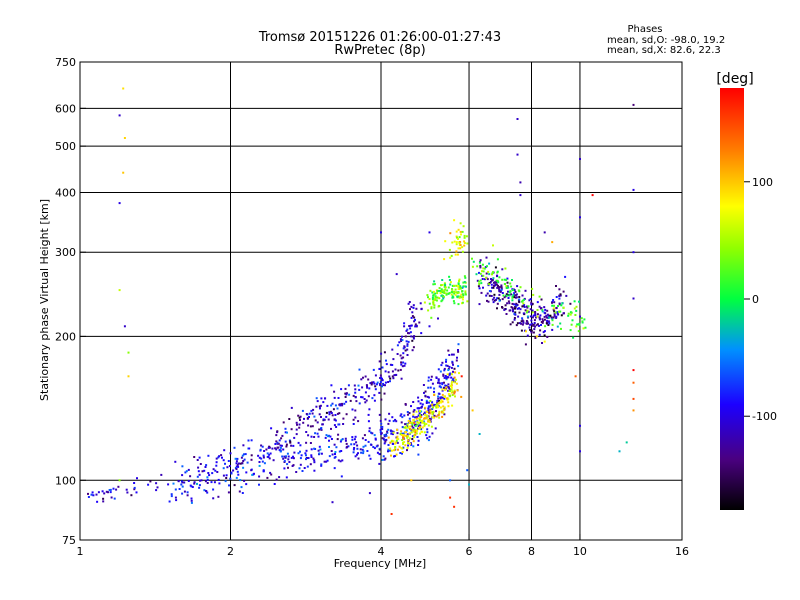 The width and height of the screenshot is (800, 600). Describe the element at coordinates (732, 299) in the screenshot. I see `colorbar` at that location.